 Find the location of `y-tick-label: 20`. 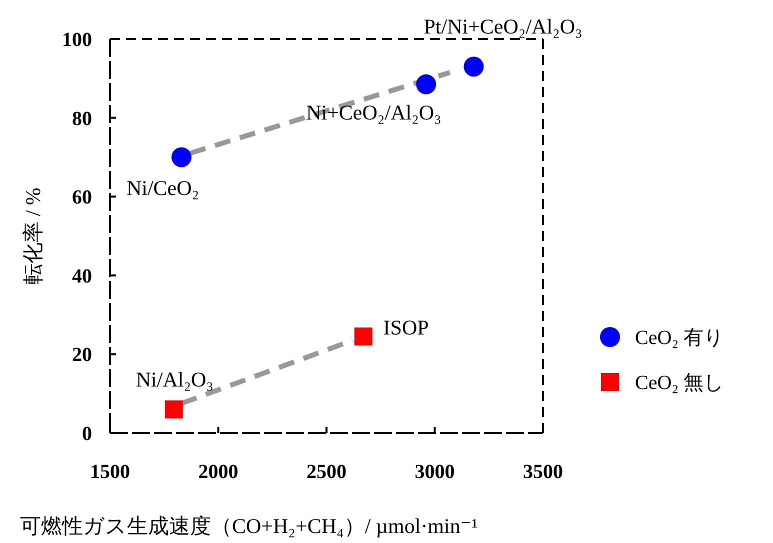

y-tick-label: 20 is located at coordinates (82, 355).